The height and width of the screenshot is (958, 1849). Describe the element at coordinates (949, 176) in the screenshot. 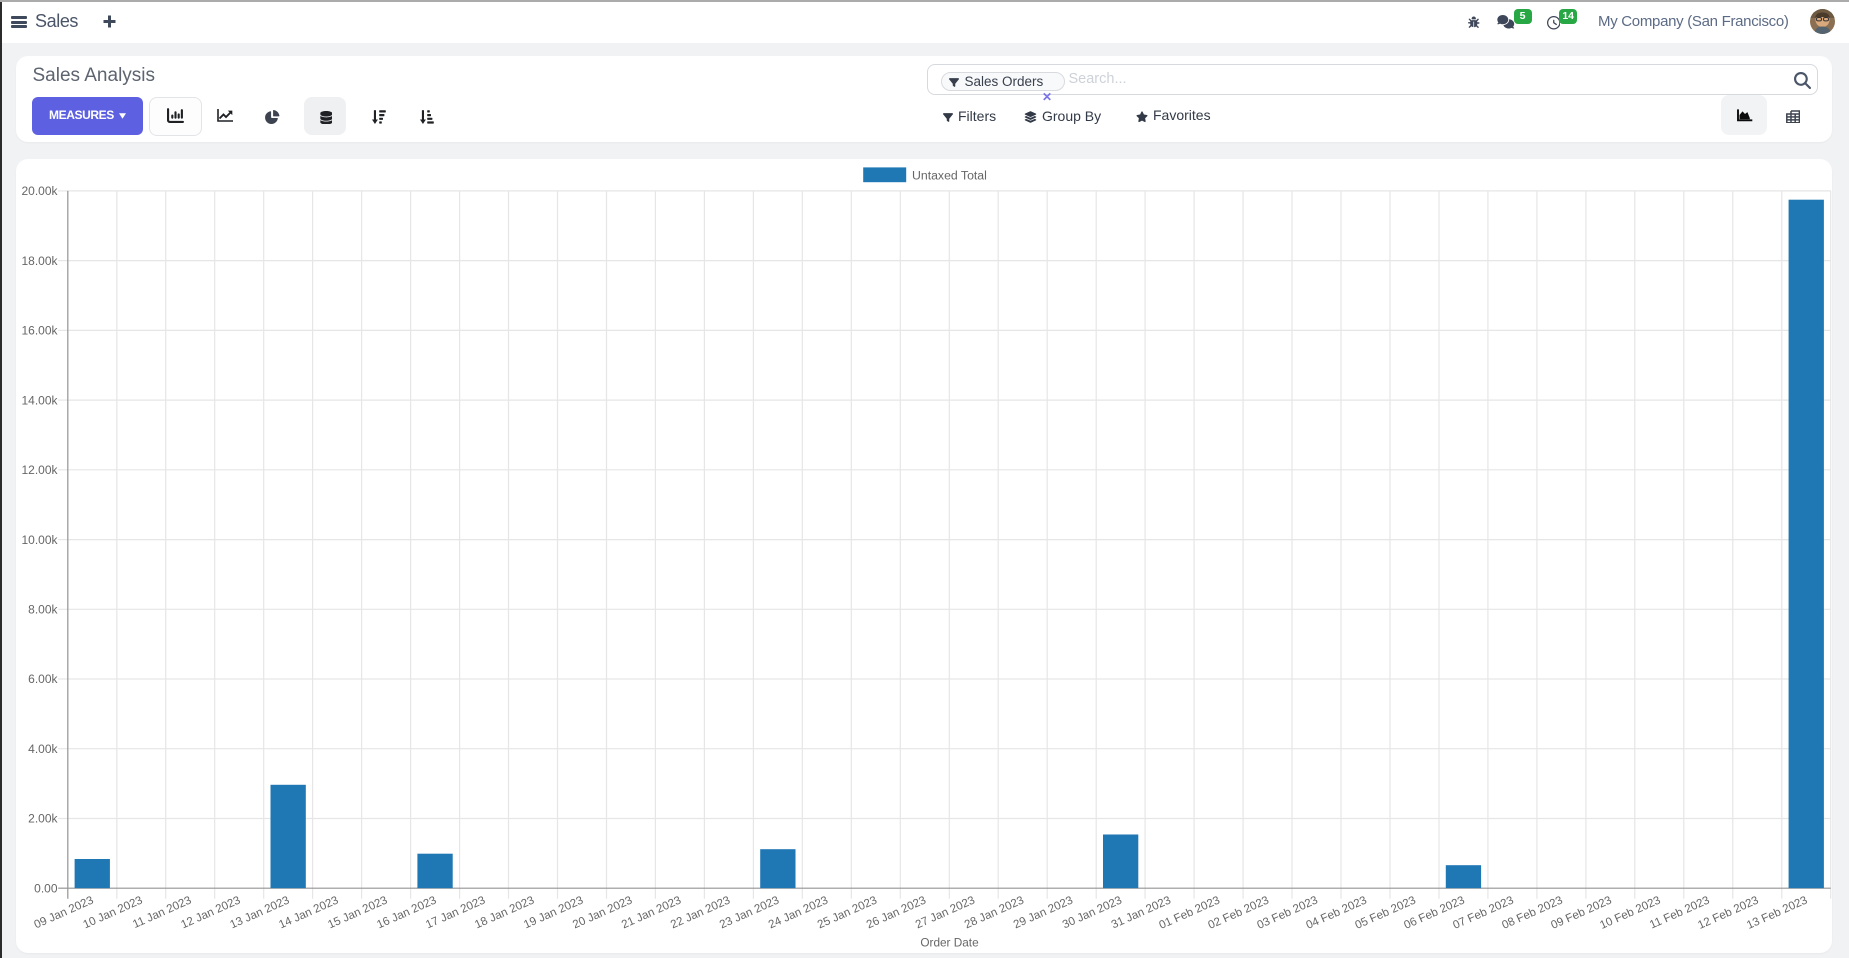

I see `svg-text: Untaxed Total` at that location.